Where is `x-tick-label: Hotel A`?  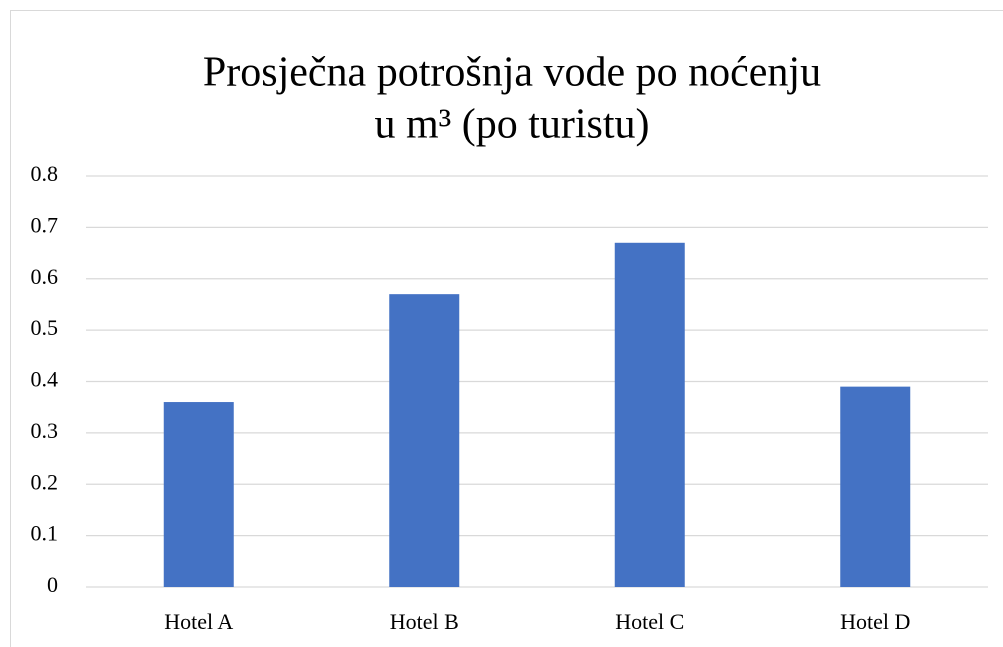
x-tick-label: Hotel A is located at coordinates (198, 621).